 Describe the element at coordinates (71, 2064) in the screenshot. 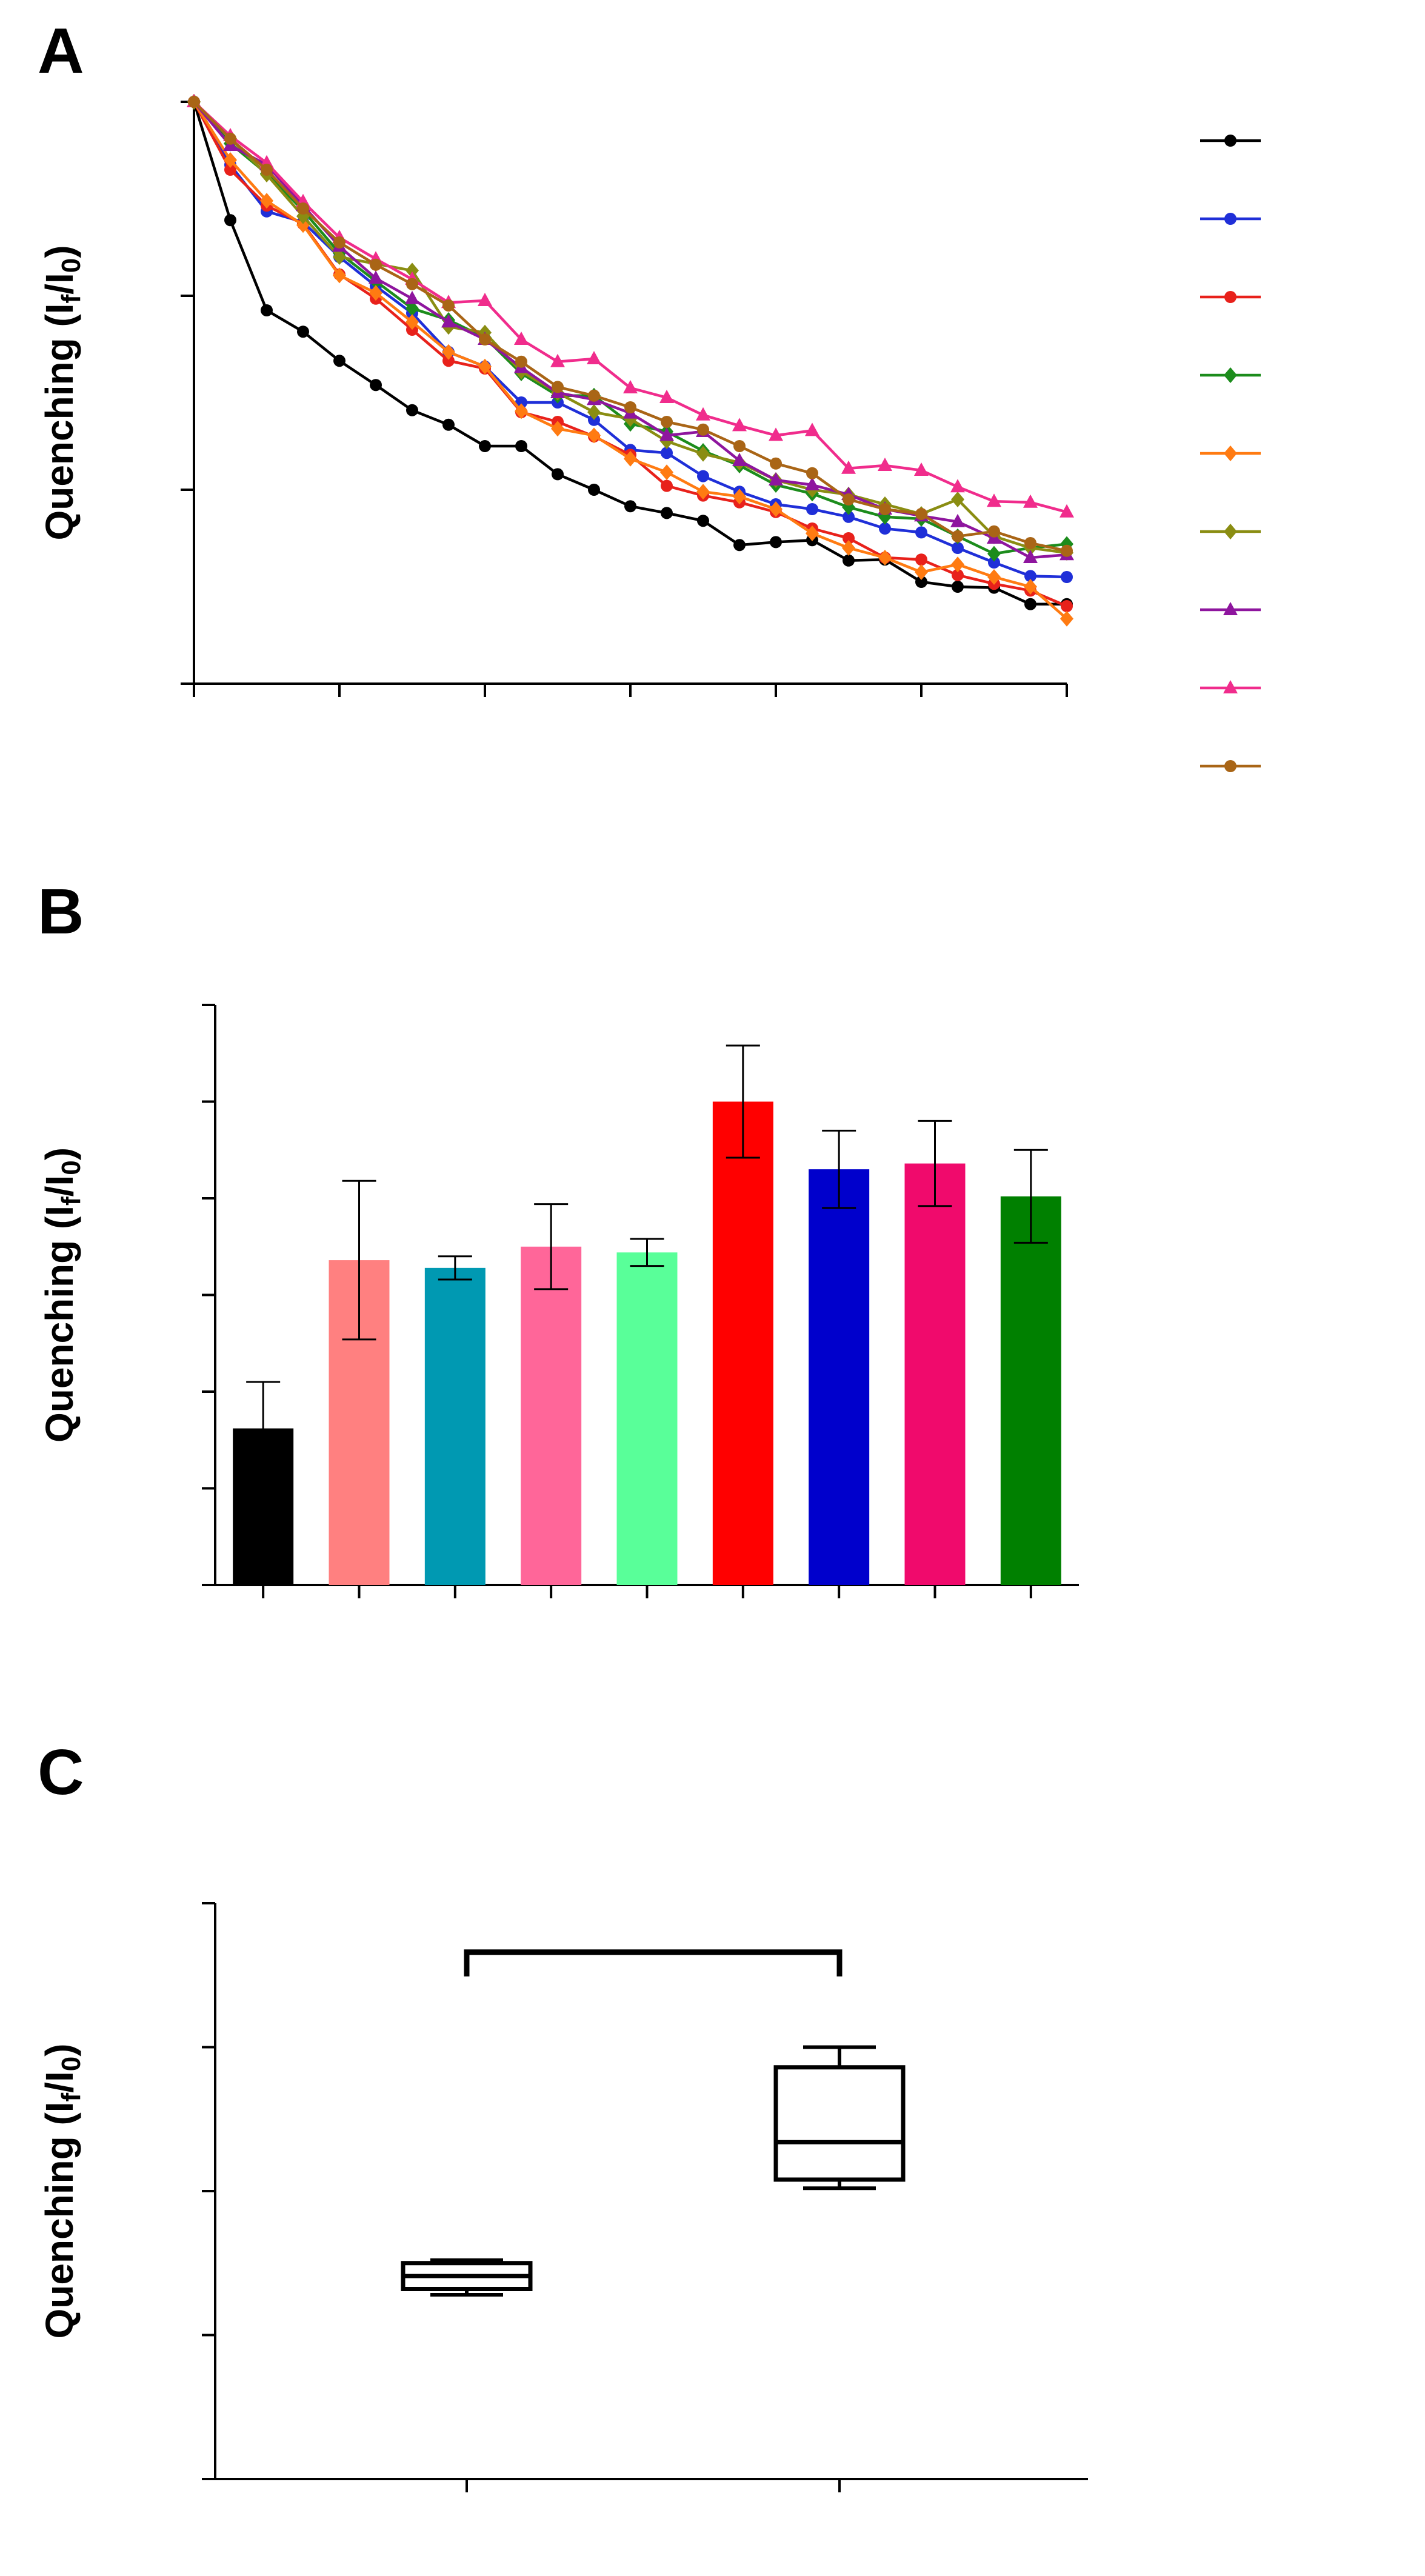

I see `y-axis-title-part-sub2: 0` at that location.